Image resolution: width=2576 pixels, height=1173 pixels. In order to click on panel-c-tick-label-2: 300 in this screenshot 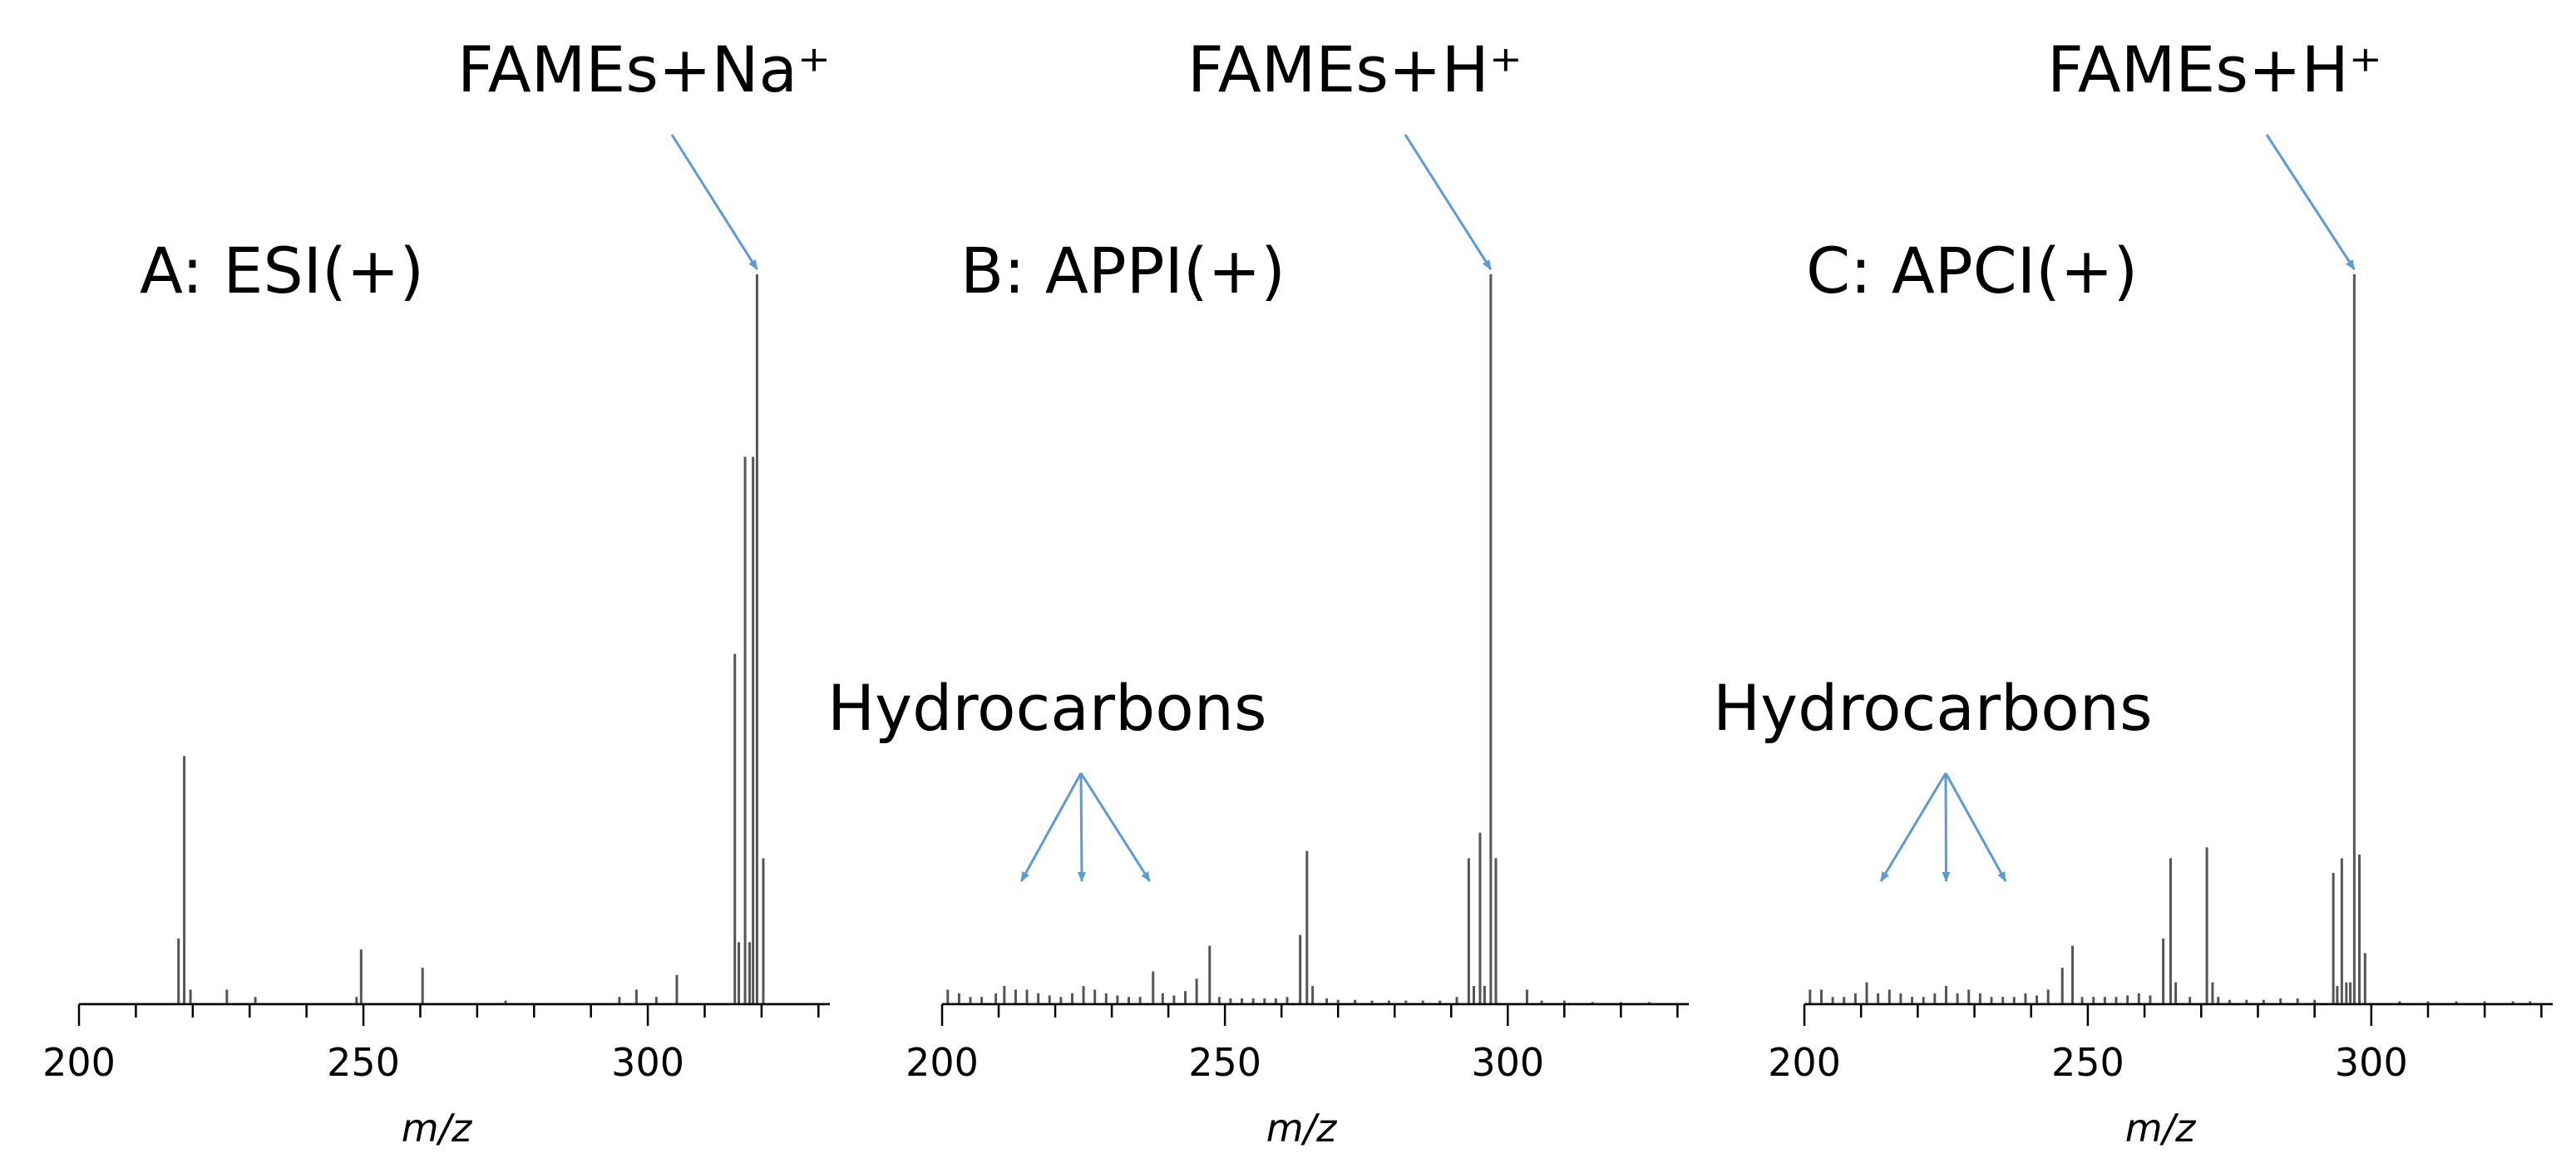, I will do `click(2371, 1062)`.